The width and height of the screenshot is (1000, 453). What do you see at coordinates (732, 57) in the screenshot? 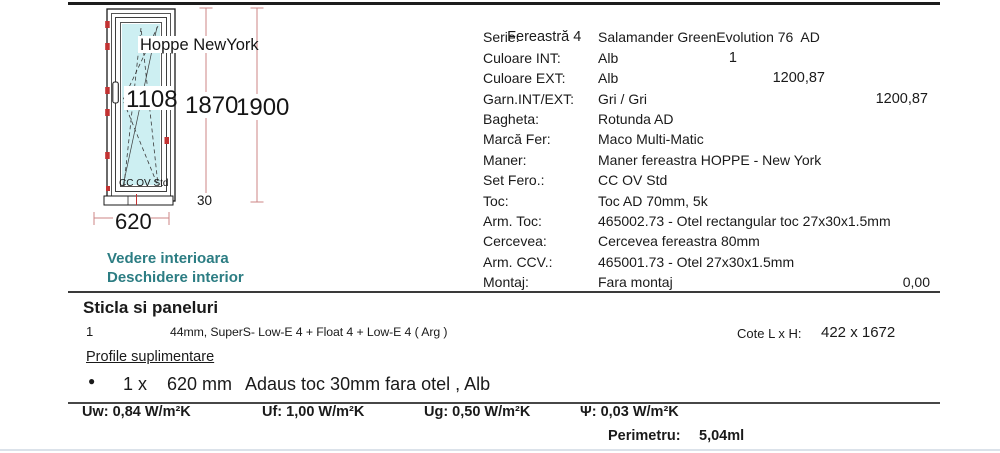
I see `item-qty: 1` at bounding box center [732, 57].